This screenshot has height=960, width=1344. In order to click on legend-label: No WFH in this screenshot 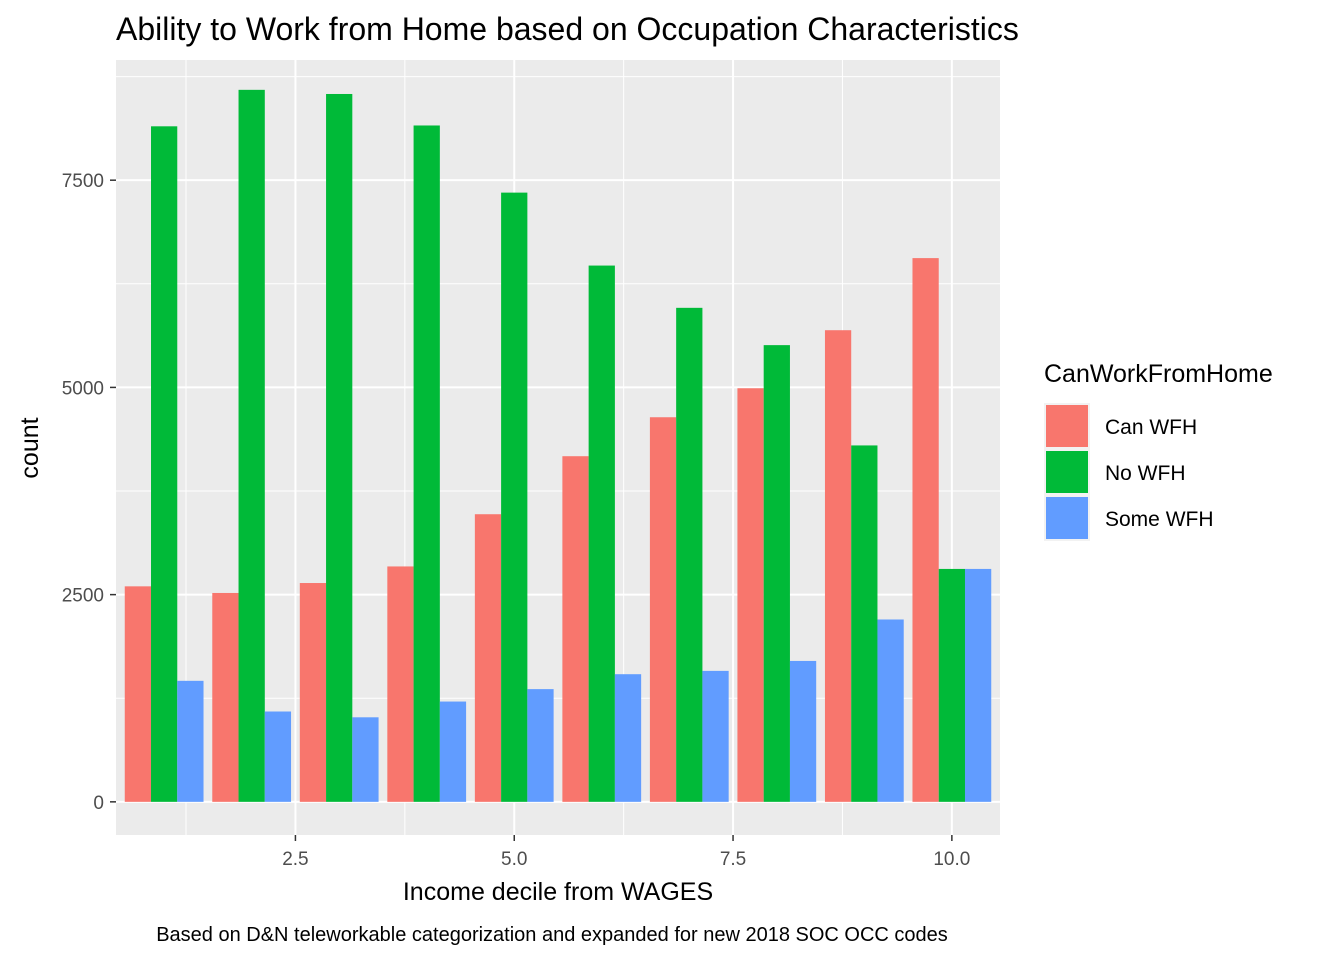, I will do `click(1145, 473)`.